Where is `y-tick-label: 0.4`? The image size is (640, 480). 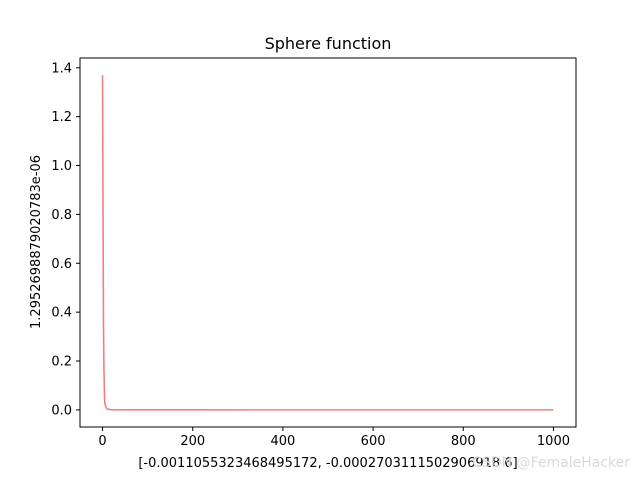 y-tick-label: 0.4 is located at coordinates (61, 313).